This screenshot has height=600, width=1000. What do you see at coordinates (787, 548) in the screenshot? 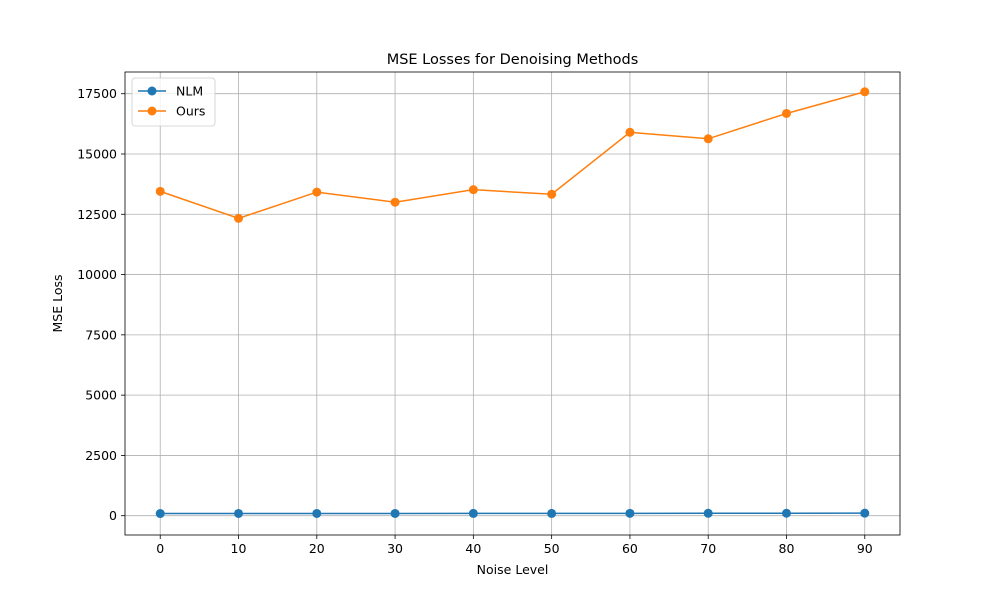
I see `x-tick-label: 80` at bounding box center [787, 548].